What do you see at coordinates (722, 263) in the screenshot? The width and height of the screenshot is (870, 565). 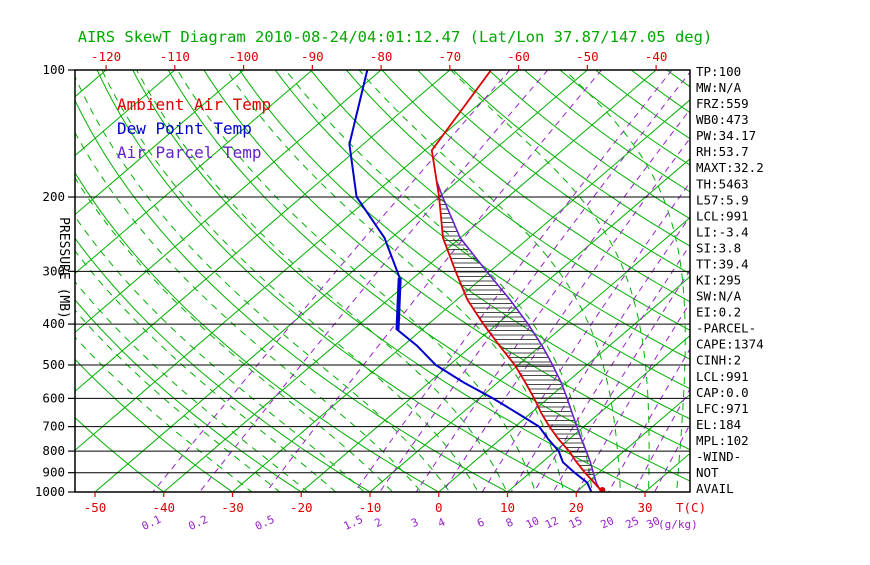 I see `index-value: TT:39.4` at bounding box center [722, 263].